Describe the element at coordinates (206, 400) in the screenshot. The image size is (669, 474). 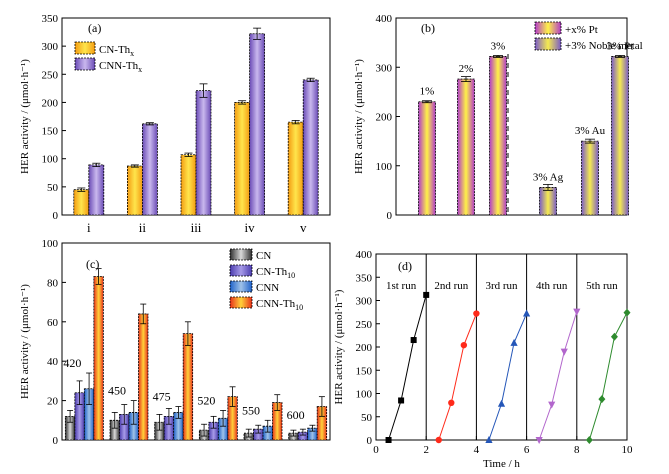
I see `category-label: 520` at that location.